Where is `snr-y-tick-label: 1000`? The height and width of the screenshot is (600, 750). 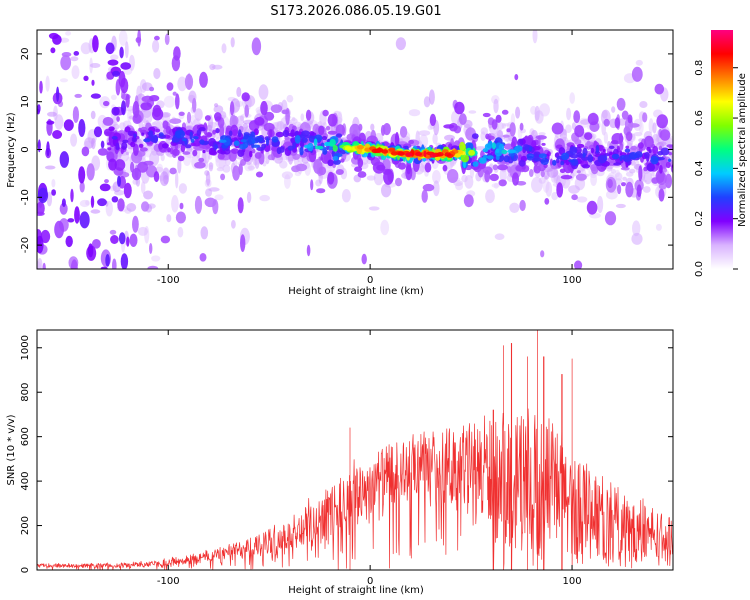
snr-y-tick-label: 1000 is located at coordinates (25, 347).